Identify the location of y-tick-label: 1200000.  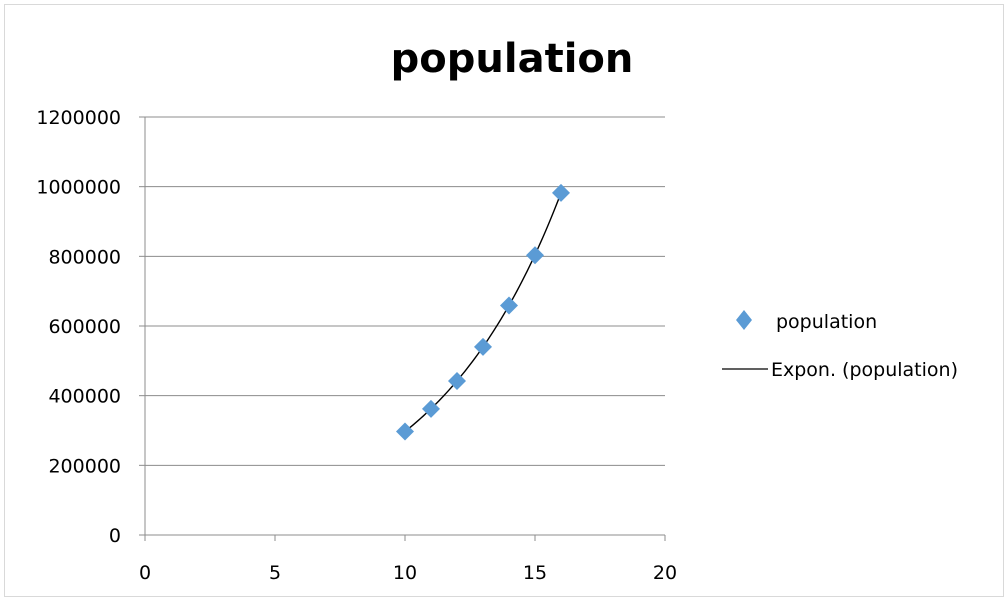
(78, 118).